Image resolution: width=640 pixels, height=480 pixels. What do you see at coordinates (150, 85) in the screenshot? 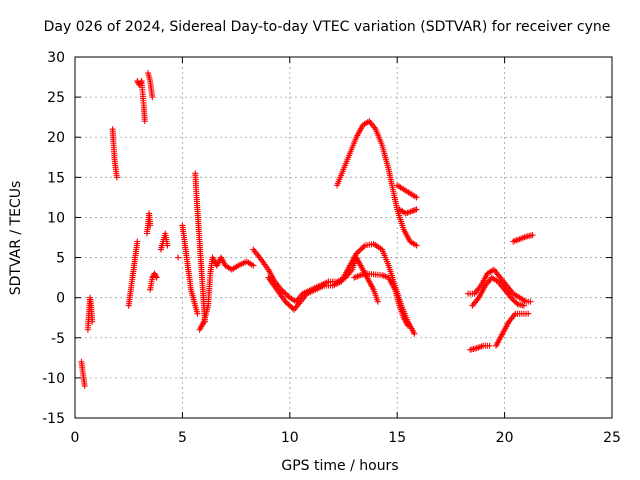
I see `series-sat-g` at bounding box center [150, 85].